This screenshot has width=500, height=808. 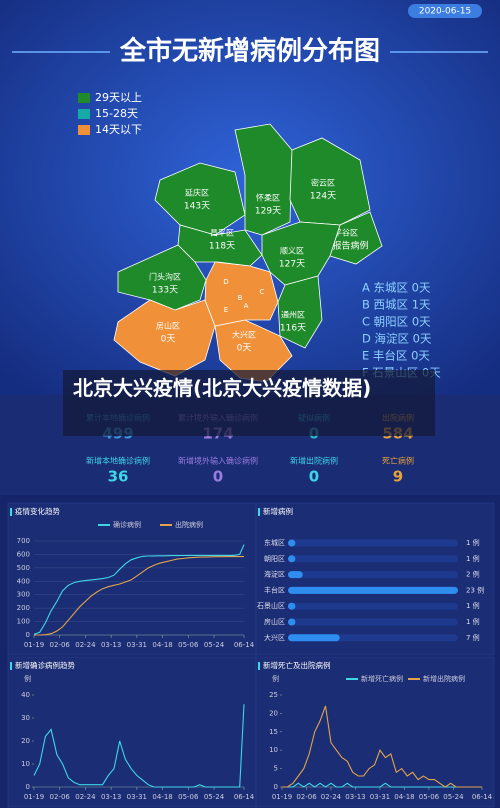 What do you see at coordinates (274, 589) in the screenshot?
I see `category-label: 丰台区` at bounding box center [274, 589].